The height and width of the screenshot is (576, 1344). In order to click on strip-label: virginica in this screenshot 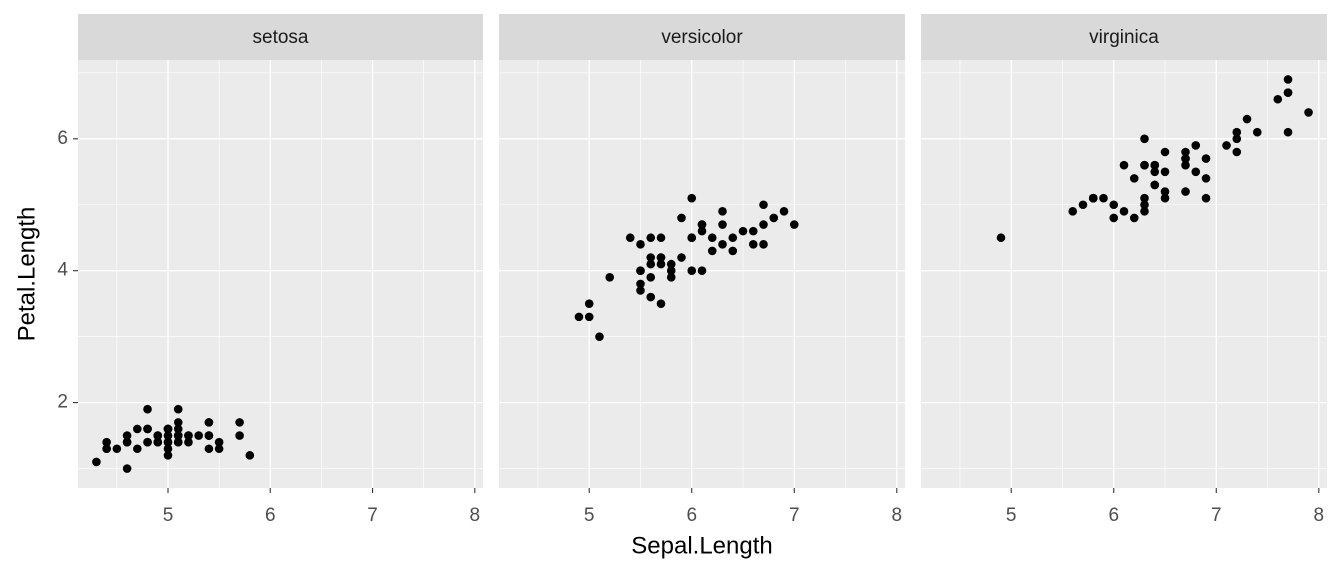, I will do `click(1124, 37)`.